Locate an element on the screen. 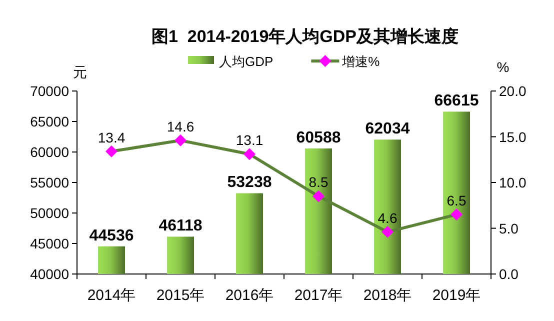  y2-axis-title: % is located at coordinates (503, 67).